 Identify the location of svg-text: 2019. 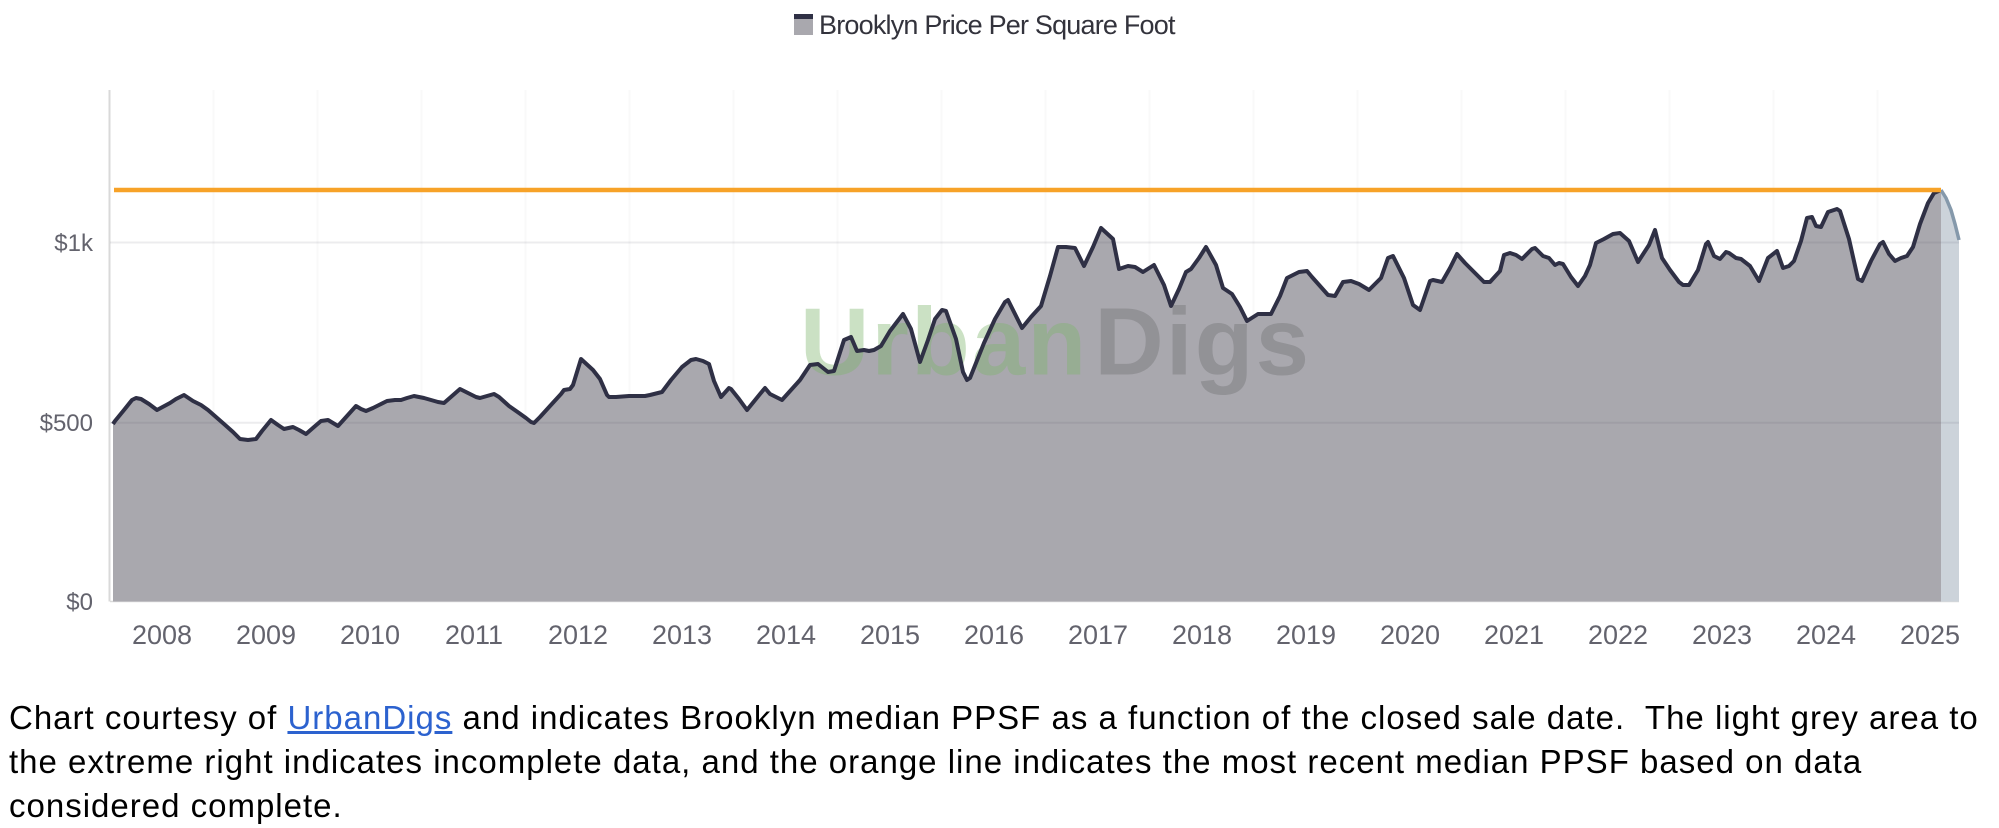
(1306, 635).